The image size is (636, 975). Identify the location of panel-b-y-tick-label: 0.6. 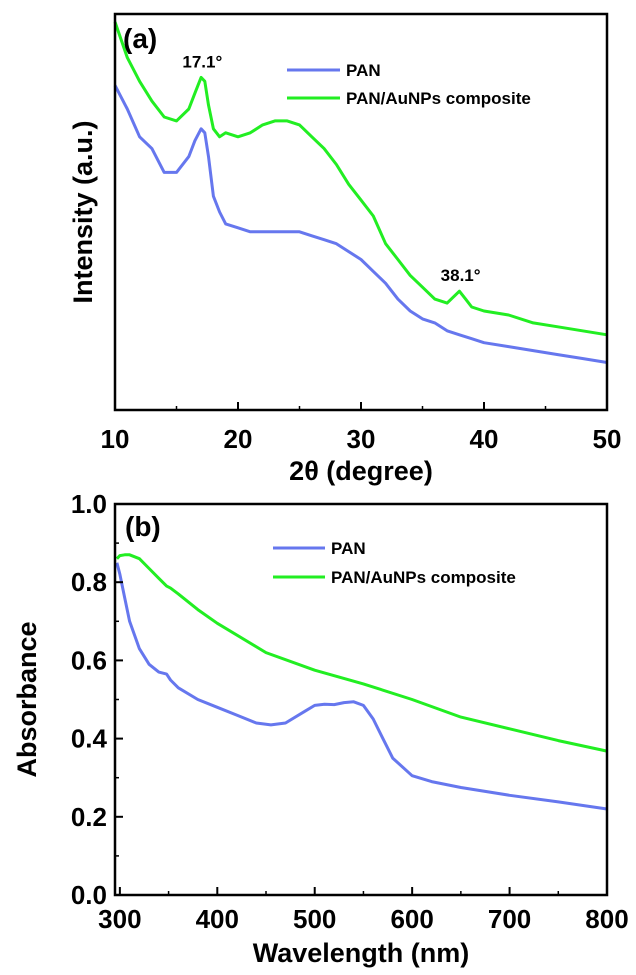
(89, 660).